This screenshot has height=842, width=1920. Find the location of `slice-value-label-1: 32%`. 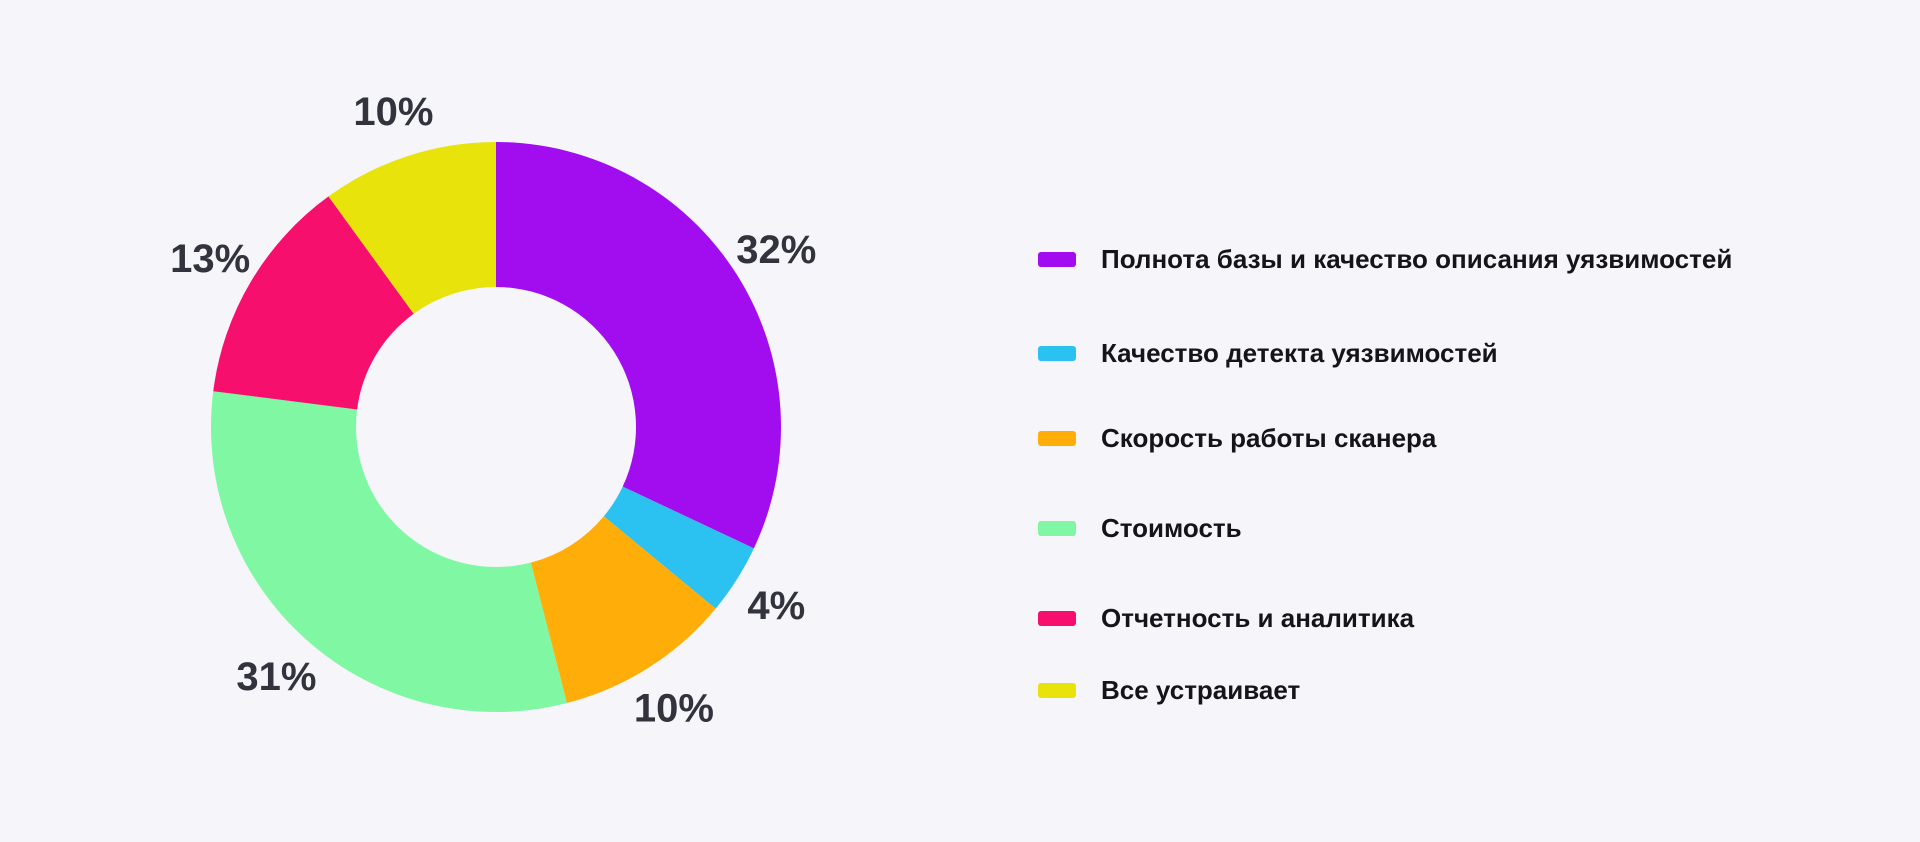

slice-value-label-1: 32% is located at coordinates (776, 250).